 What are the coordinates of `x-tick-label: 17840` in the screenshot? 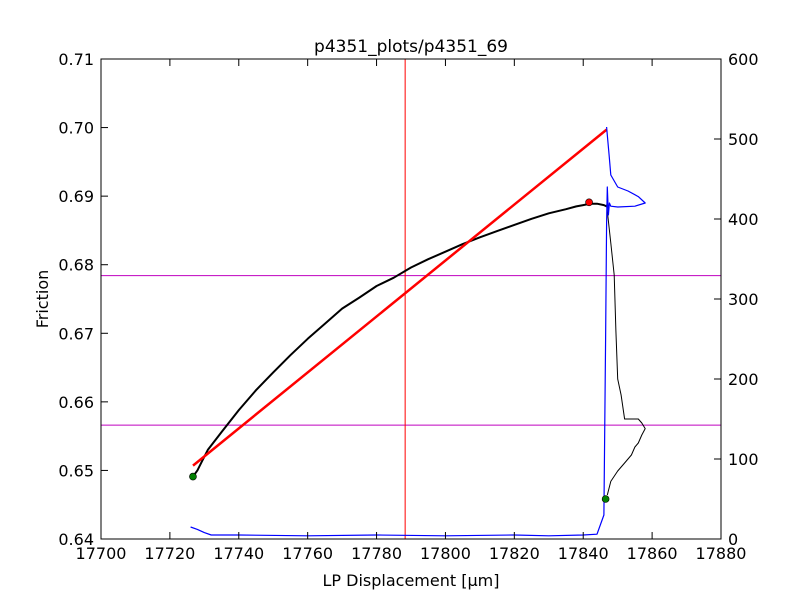 It's located at (583, 553).